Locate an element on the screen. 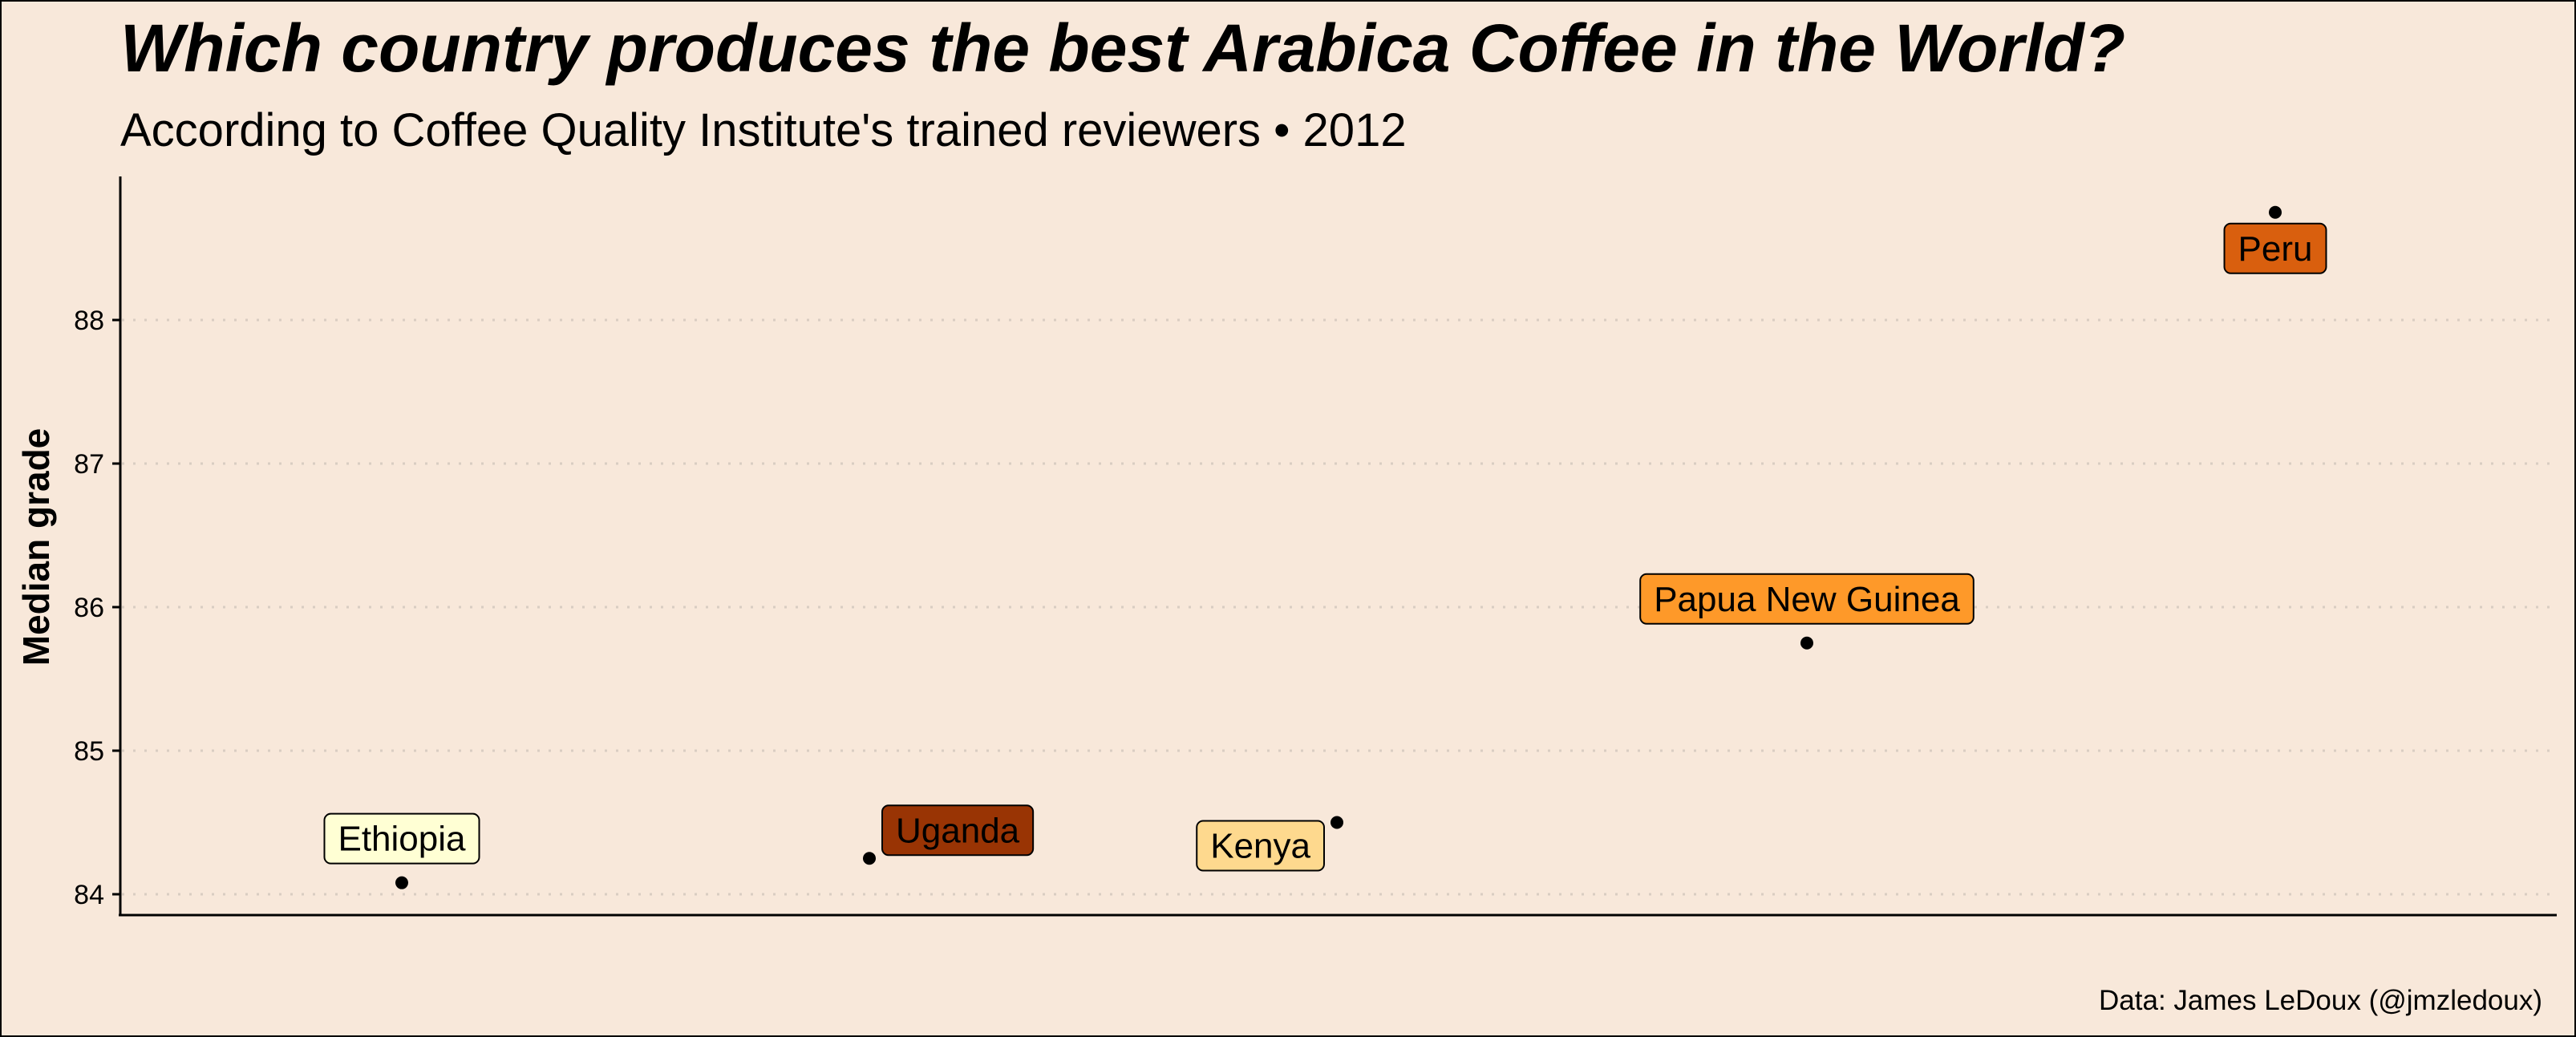  y-tick-label: 87 is located at coordinates (89, 465).